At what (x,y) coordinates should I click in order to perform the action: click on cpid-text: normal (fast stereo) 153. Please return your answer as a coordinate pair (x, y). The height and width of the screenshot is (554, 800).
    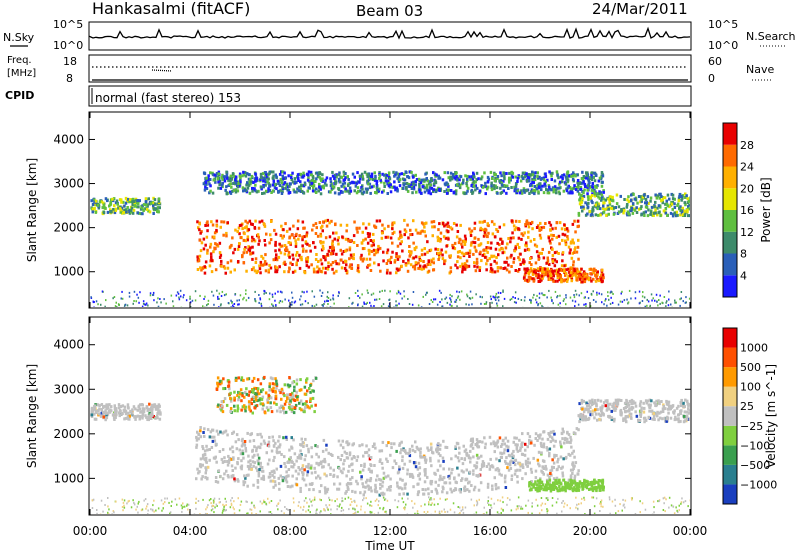
    Looking at the image, I should click on (168, 98).